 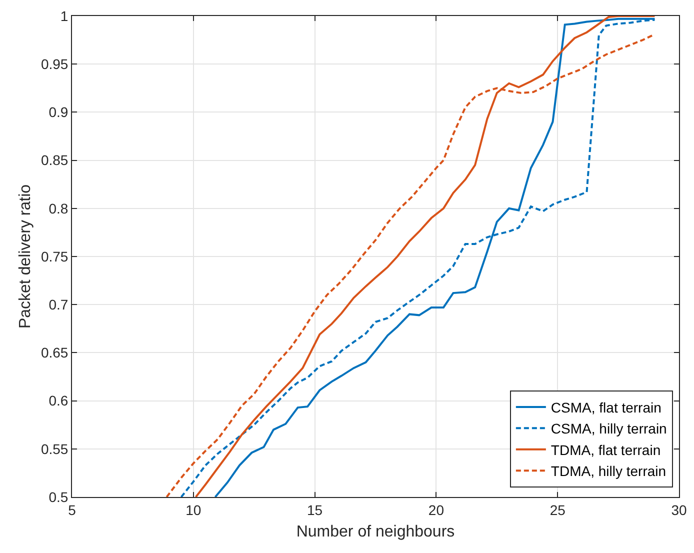 What do you see at coordinates (679, 510) in the screenshot?
I see `x-tick-label: 30` at bounding box center [679, 510].